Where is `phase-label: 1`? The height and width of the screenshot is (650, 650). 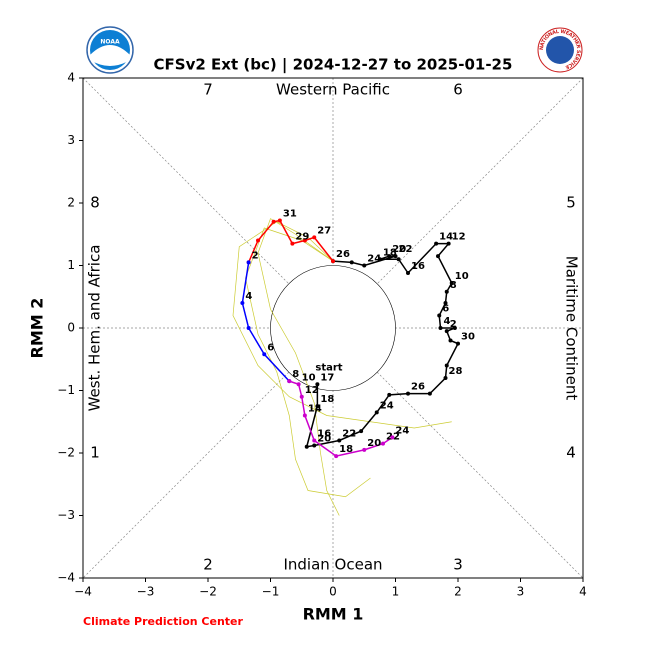
phase-label: 1 is located at coordinates (95, 453).